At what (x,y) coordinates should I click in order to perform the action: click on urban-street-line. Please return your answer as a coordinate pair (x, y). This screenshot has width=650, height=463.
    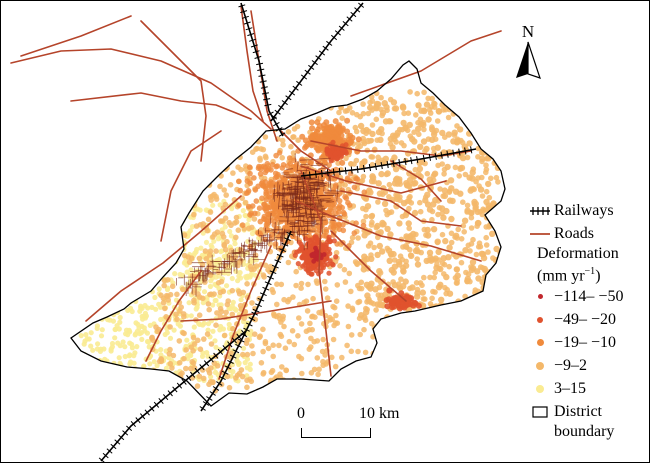
    Looking at the image, I should click on (331, 193).